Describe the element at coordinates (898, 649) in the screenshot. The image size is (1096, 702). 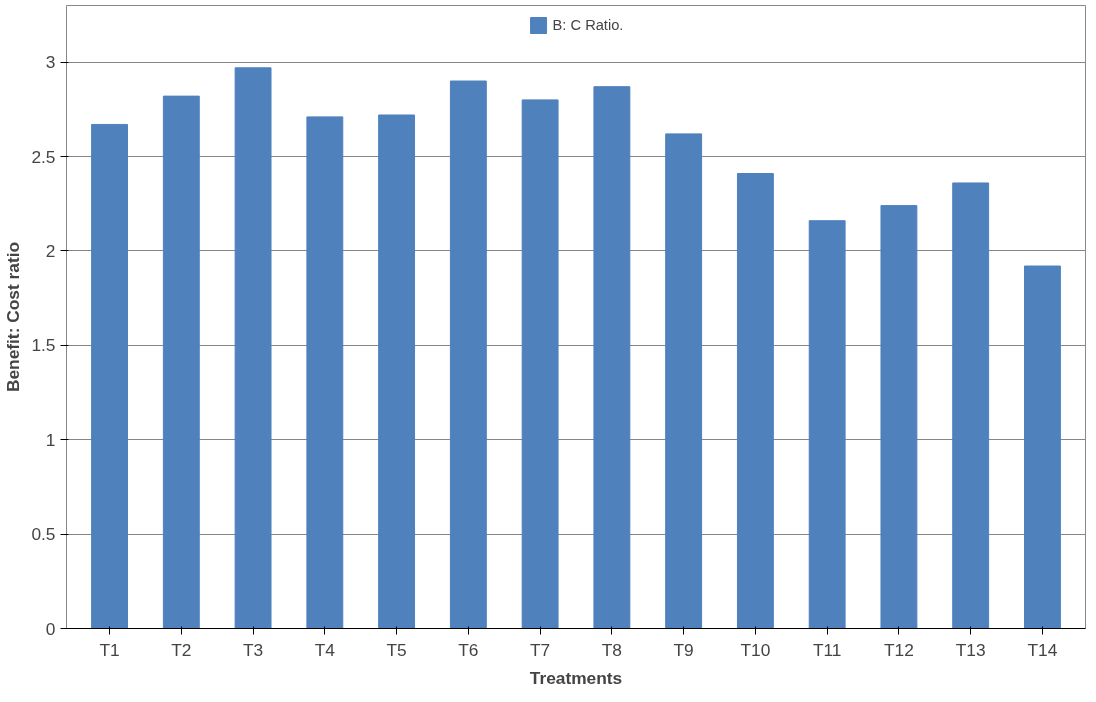
I see `x-tick-label: T12` at that location.